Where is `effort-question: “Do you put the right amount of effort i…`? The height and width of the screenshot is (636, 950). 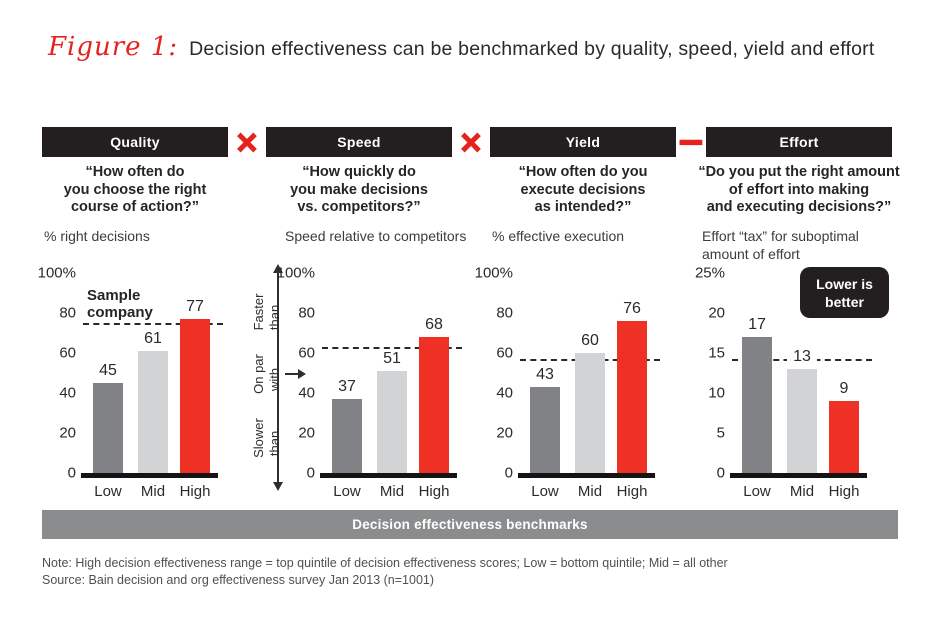 effort-question: “Do you put the right amount of effort i… is located at coordinates (799, 190).